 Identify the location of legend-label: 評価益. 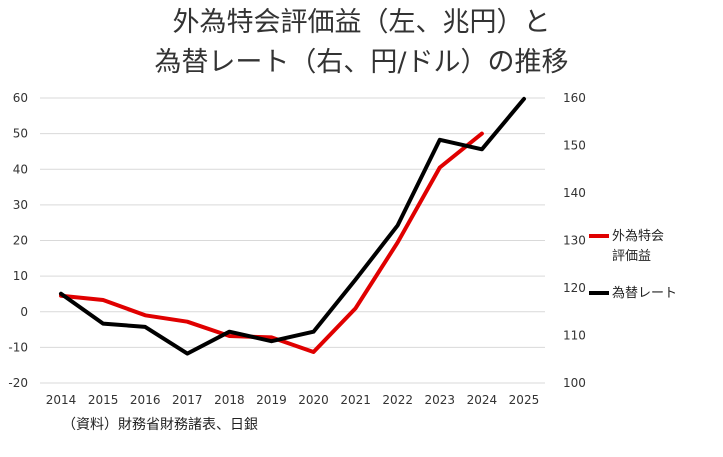
(631, 256).